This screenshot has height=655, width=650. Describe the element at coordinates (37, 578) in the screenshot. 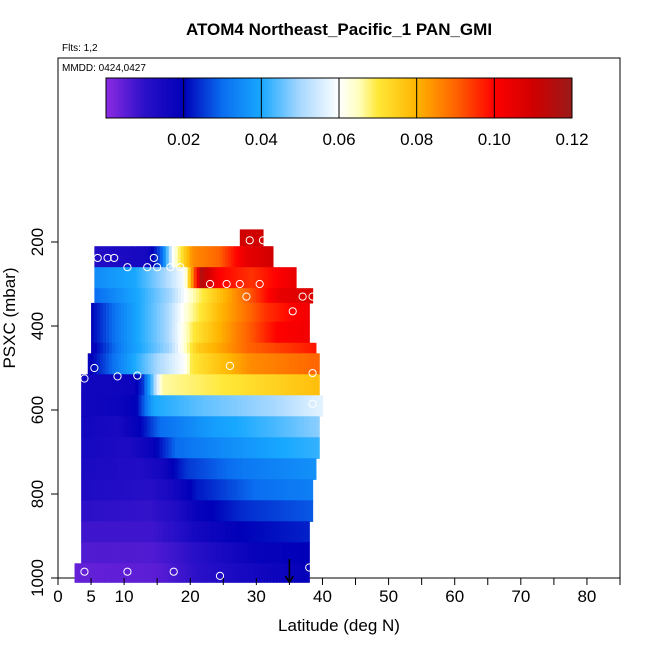

I see `y-tick-label: 1000` at that location.